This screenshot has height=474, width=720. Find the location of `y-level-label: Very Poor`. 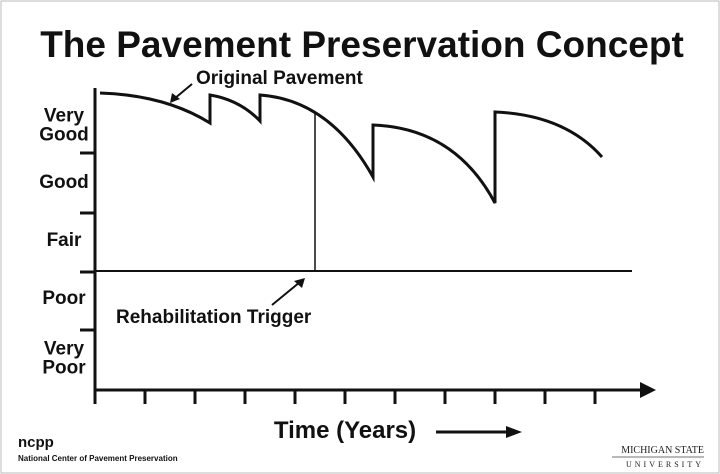

y-level-label: Very Poor is located at coordinates (64, 359).